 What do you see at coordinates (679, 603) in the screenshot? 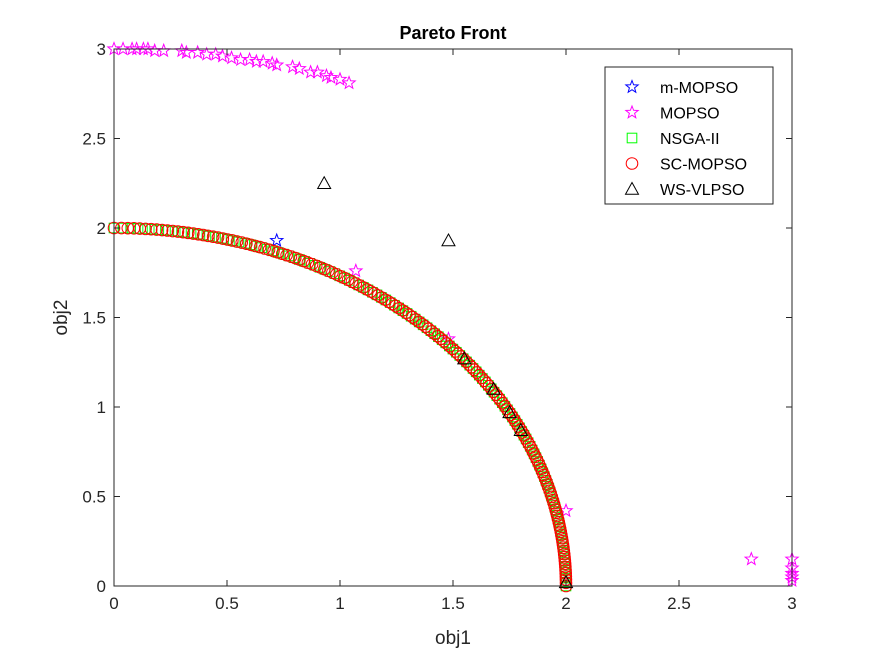
I see `x-tick-label: 2.5` at bounding box center [679, 603].